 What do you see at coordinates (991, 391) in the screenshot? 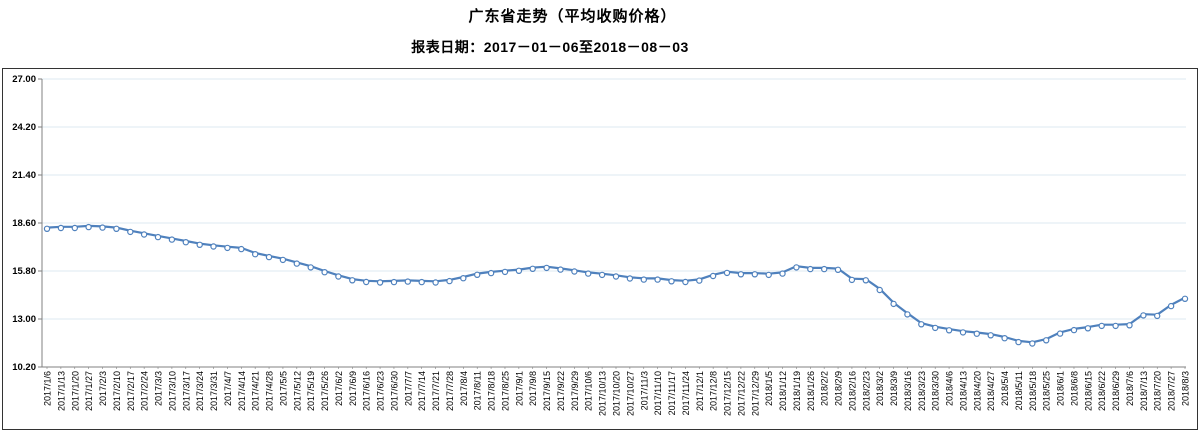
I see `x-tick-label: 2018/4/27` at bounding box center [991, 391].